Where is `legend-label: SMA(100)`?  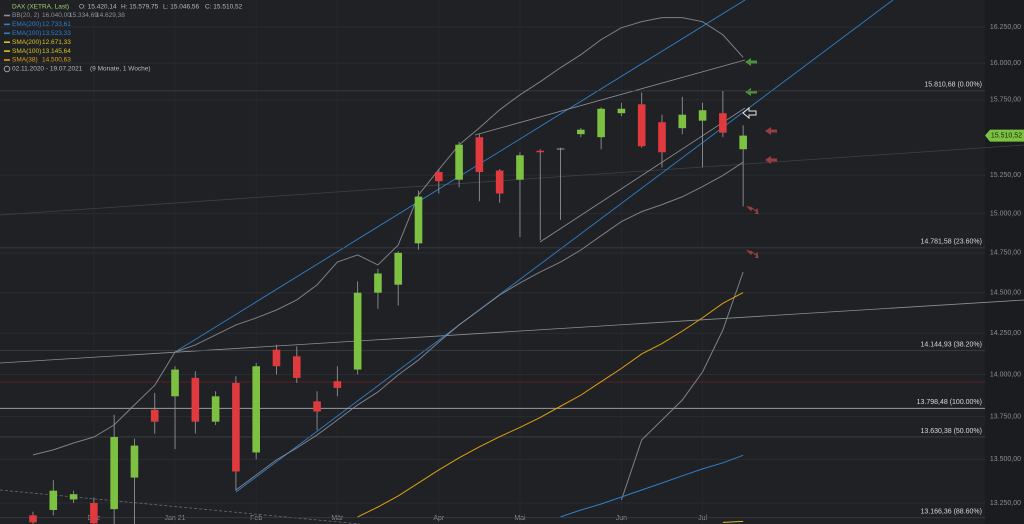
legend-label: SMA(100) is located at coordinates (26, 51).